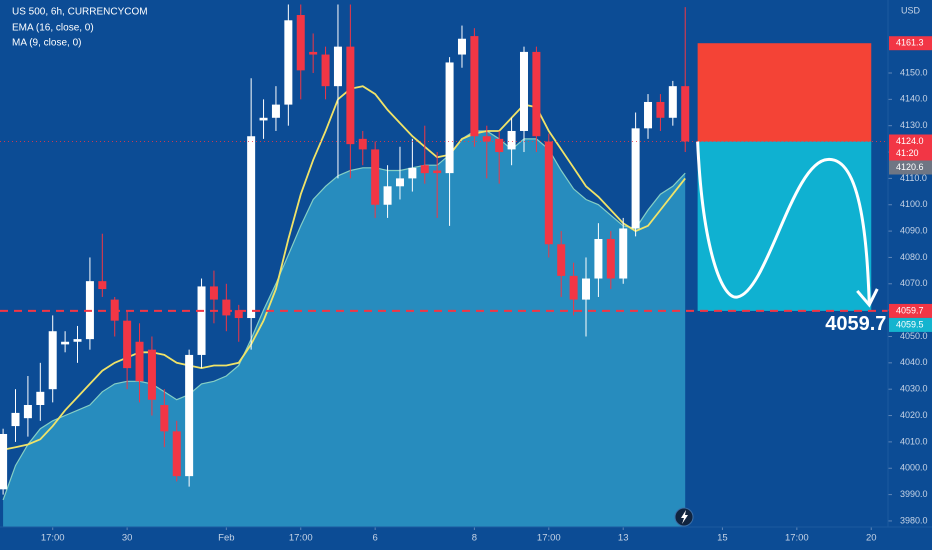 This screenshot has width=932, height=550. Describe the element at coordinates (914, 230) in the screenshot. I see `y-tick-label: 4090.0` at that location.